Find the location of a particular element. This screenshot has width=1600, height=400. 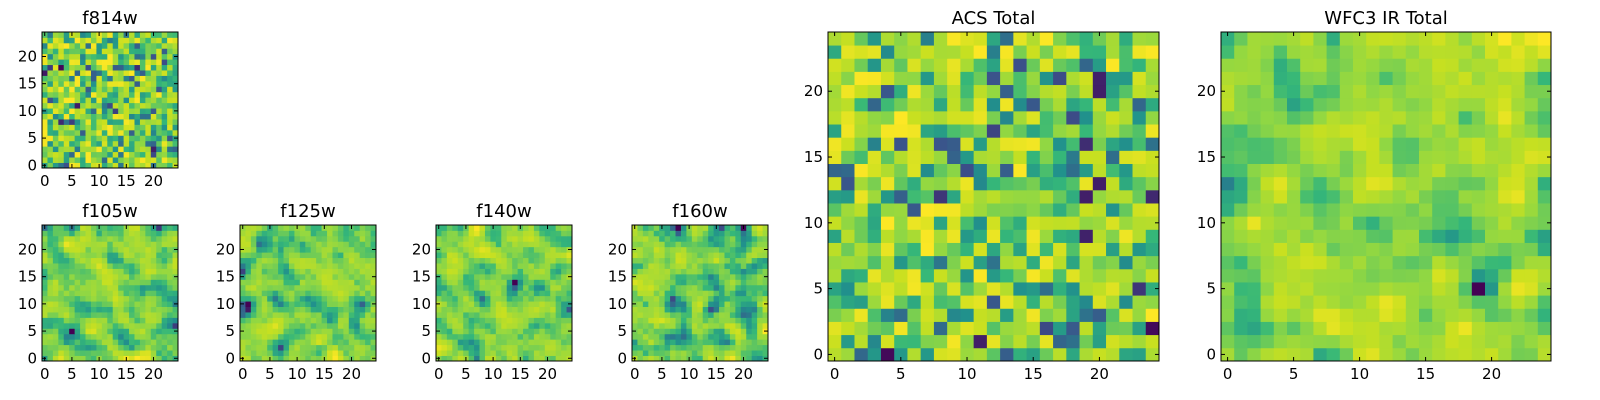

x-tick-label: 10 is located at coordinates (297, 374).